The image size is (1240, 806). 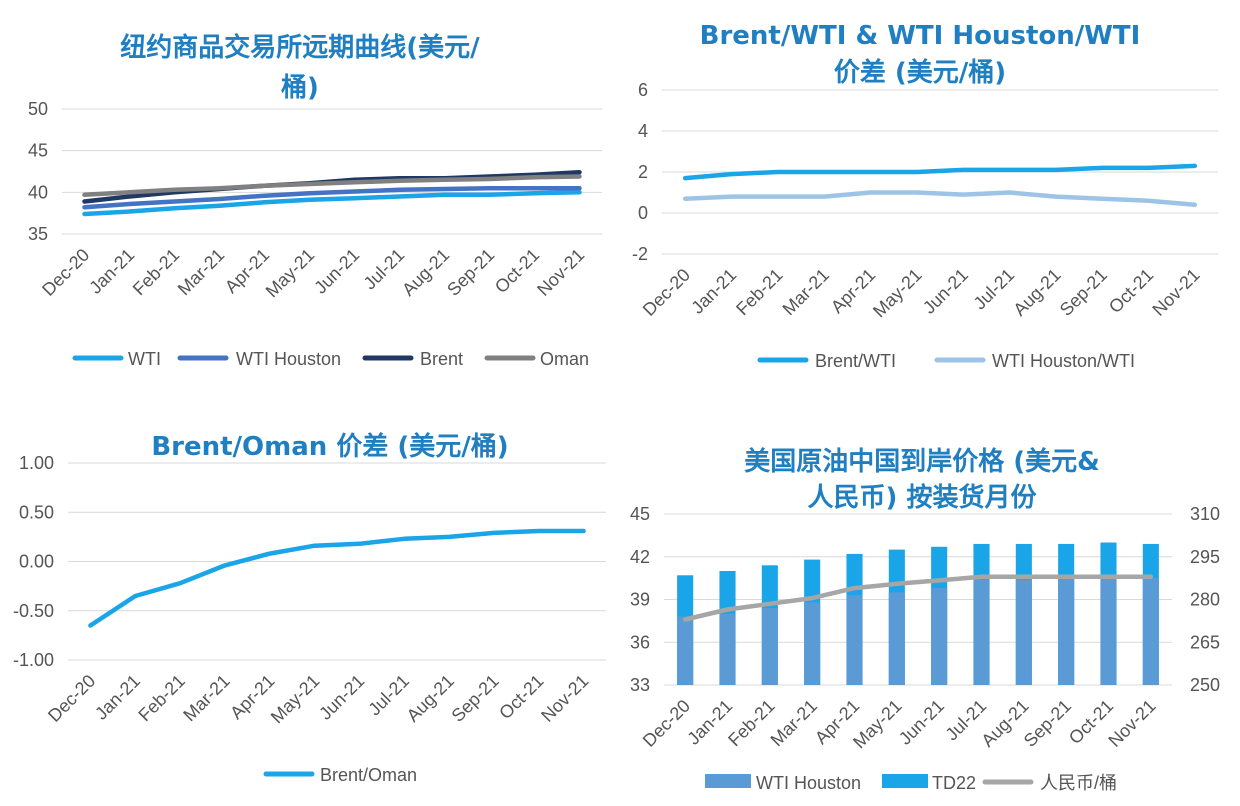 What do you see at coordinates (337, 578) in the screenshot?
I see `series-line-2-brent-oman` at bounding box center [337, 578].